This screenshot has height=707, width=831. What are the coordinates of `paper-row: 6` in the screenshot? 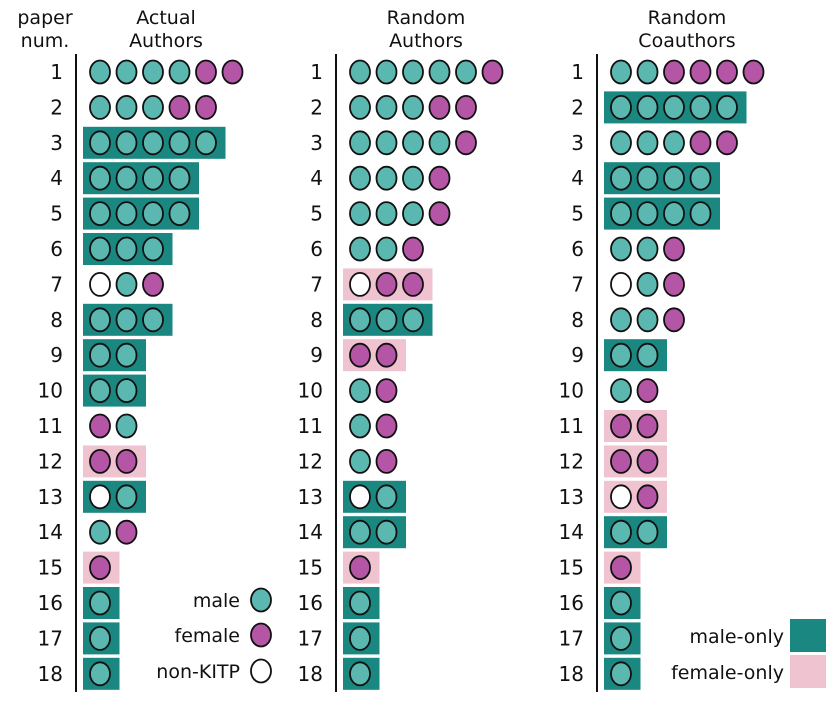 It's located at (628, 249).